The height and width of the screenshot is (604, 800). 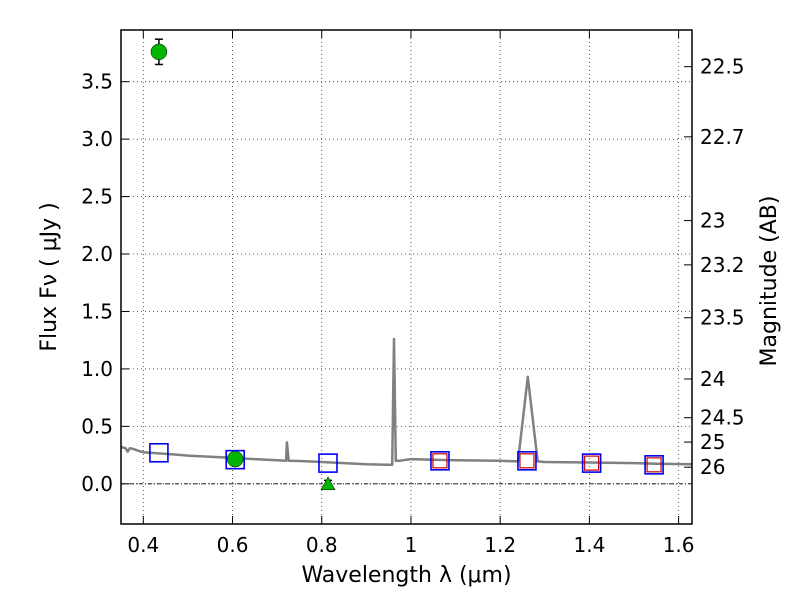 What do you see at coordinates (97, 197) in the screenshot?
I see `y-tick-label: 2.5` at bounding box center [97, 197].